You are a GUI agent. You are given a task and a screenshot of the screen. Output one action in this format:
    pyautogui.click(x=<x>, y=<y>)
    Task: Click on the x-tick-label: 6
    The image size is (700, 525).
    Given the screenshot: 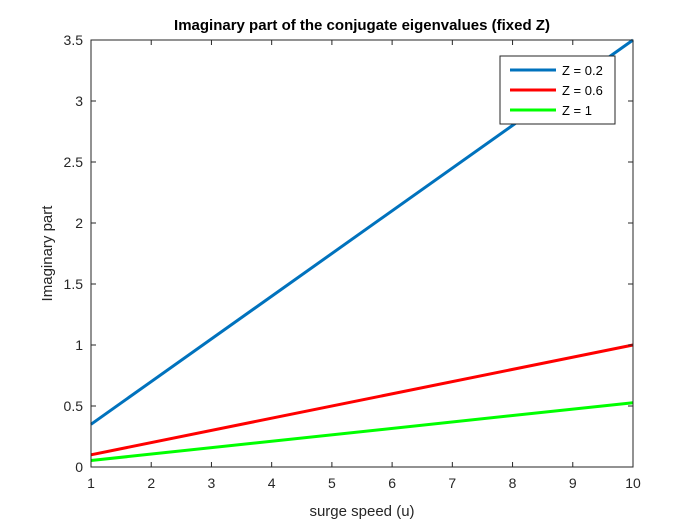 What is the action you would take?
    pyautogui.click(x=392, y=483)
    